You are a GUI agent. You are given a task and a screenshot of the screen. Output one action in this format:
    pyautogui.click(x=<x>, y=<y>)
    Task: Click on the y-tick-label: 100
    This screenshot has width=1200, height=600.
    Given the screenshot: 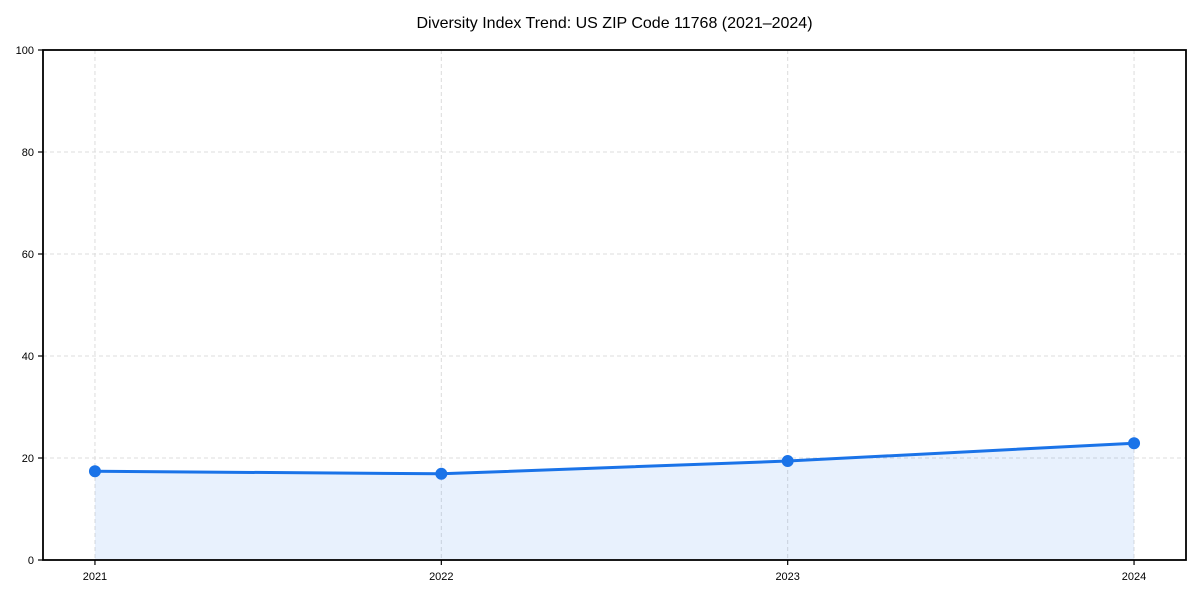 What is the action you would take?
    pyautogui.click(x=25, y=51)
    